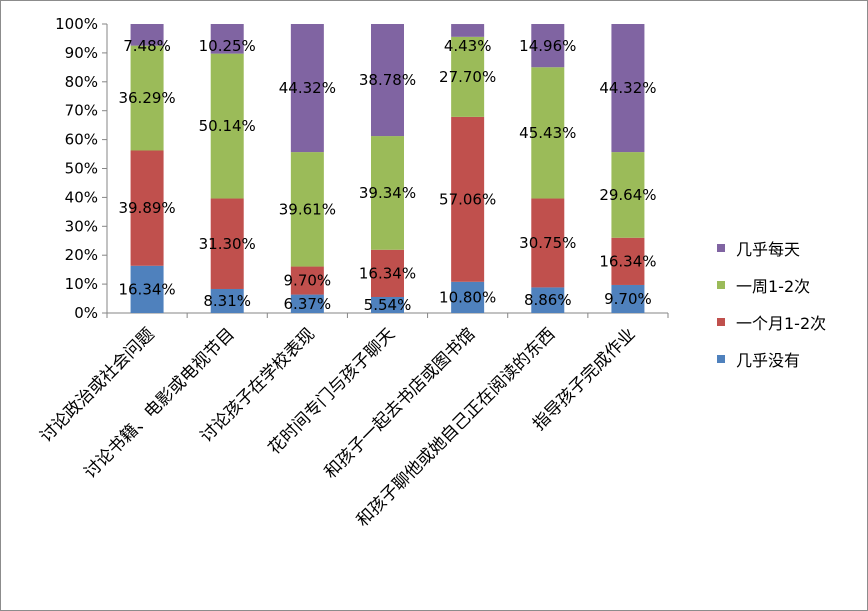 The image size is (868, 611). I want to click on data-label: 29.64%, so click(627, 195).